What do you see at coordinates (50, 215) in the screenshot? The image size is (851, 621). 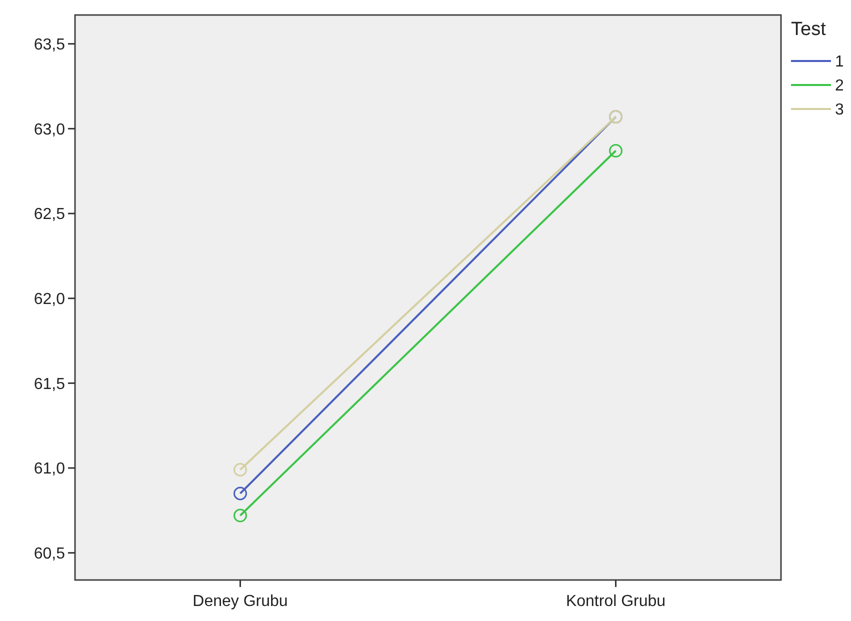 I see `y-tick-label: 62,5` at bounding box center [50, 215].